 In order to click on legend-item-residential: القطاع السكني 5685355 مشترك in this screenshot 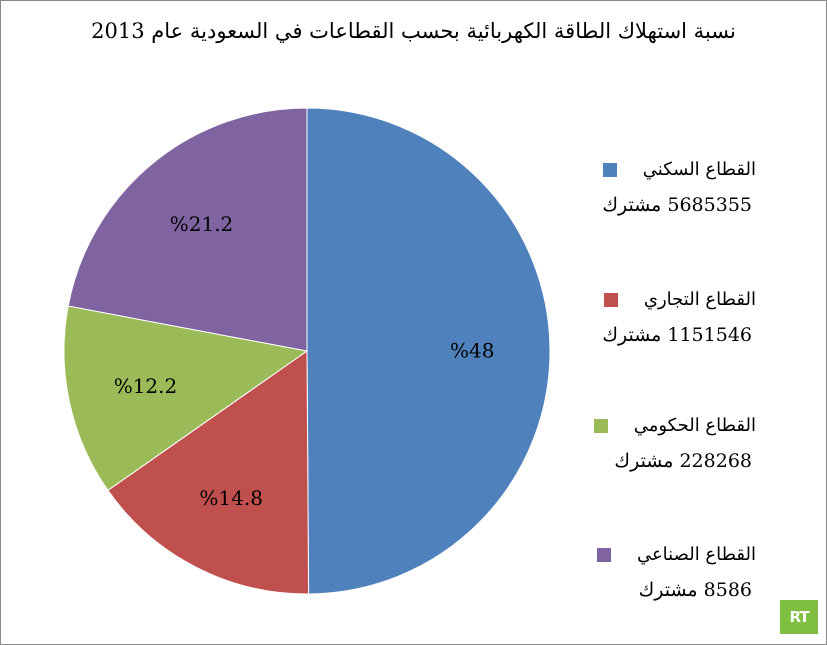, I will do `click(626, 187)`.